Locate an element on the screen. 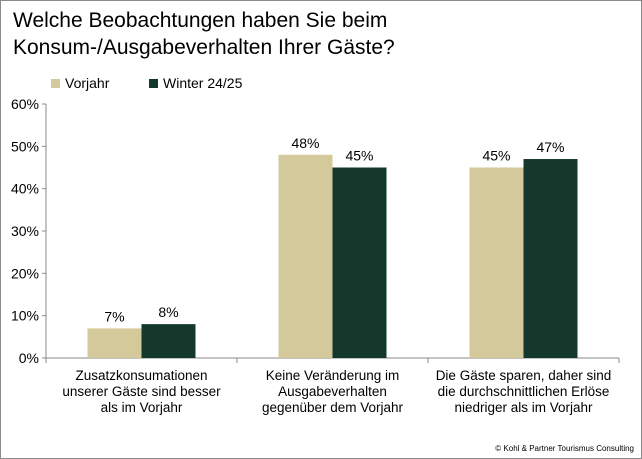  y-tick-label: 60% is located at coordinates (25, 104).